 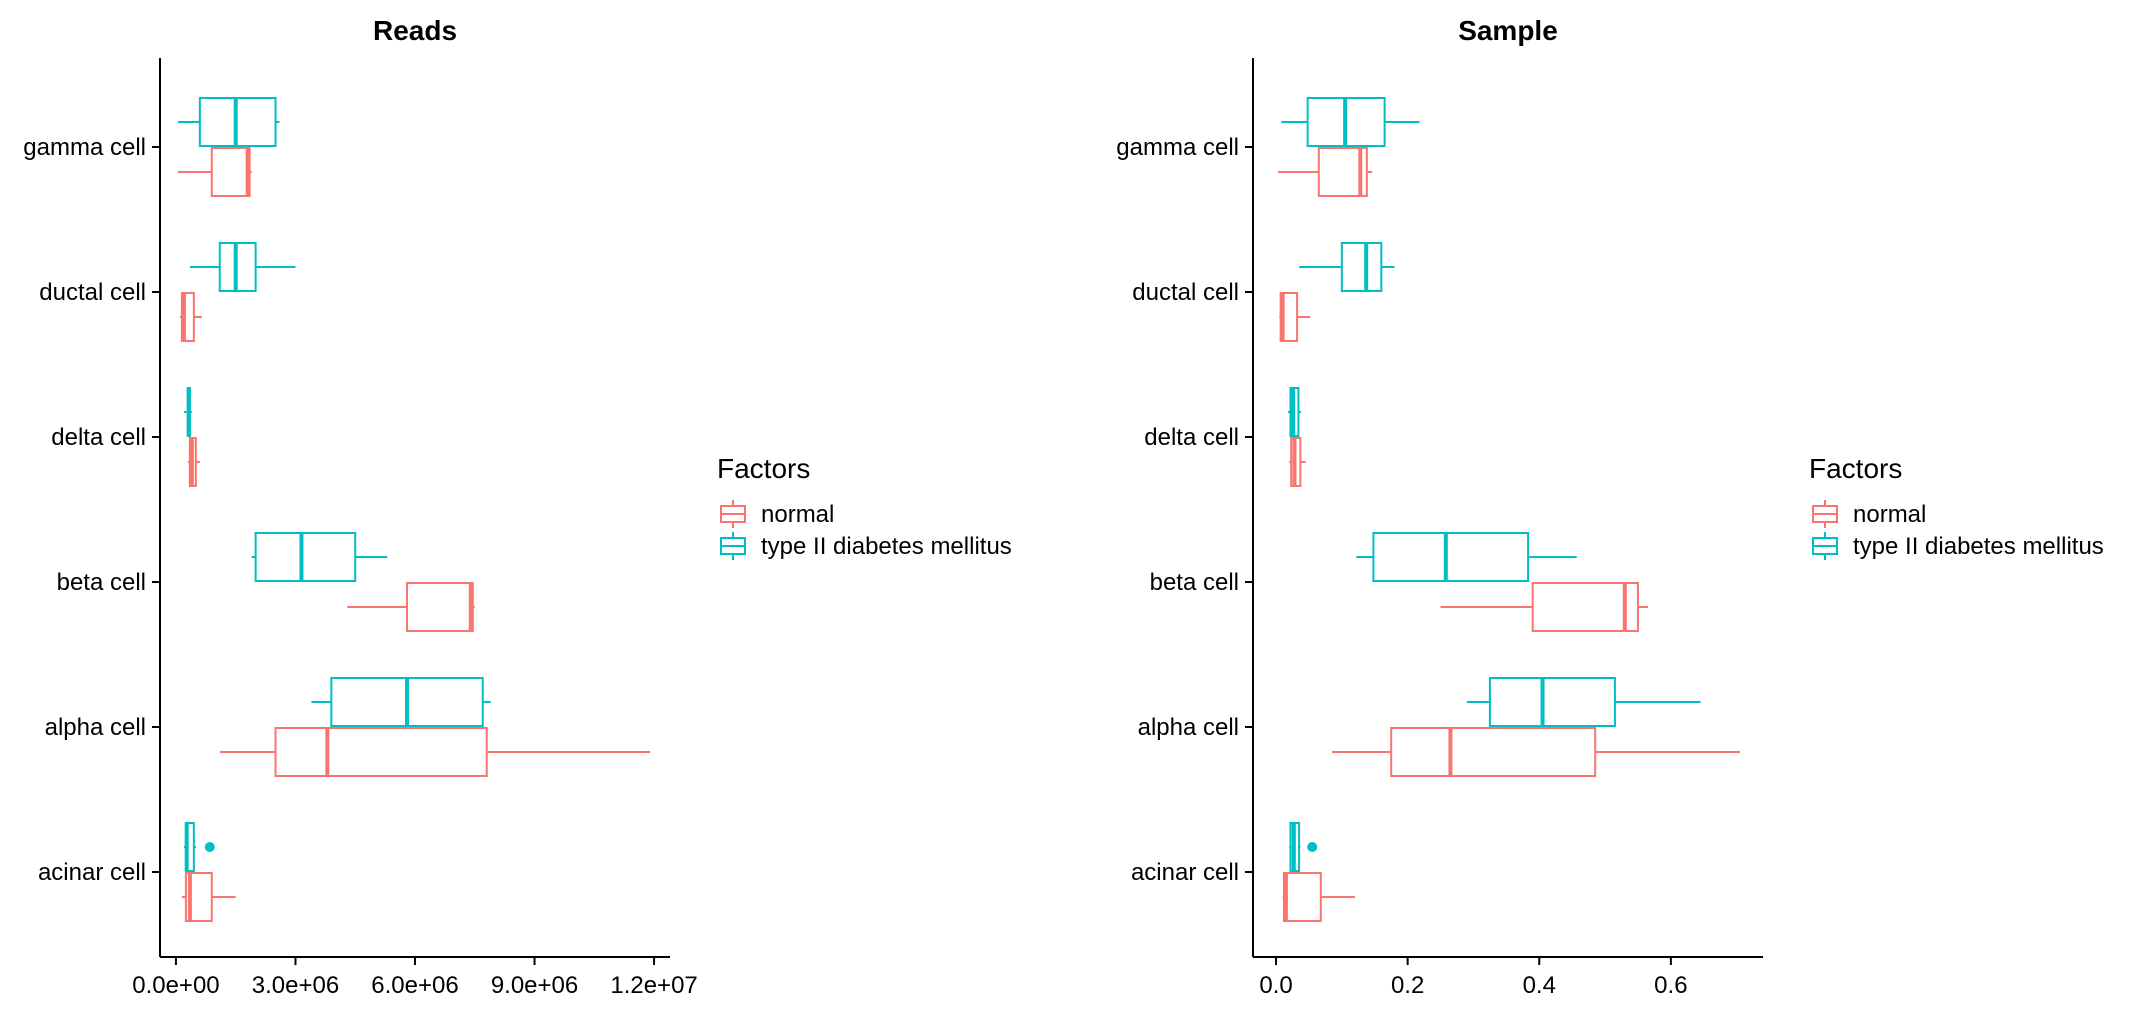 What do you see at coordinates (295, 985) in the screenshot?
I see `x-tick-label: 3.0e+06` at bounding box center [295, 985].